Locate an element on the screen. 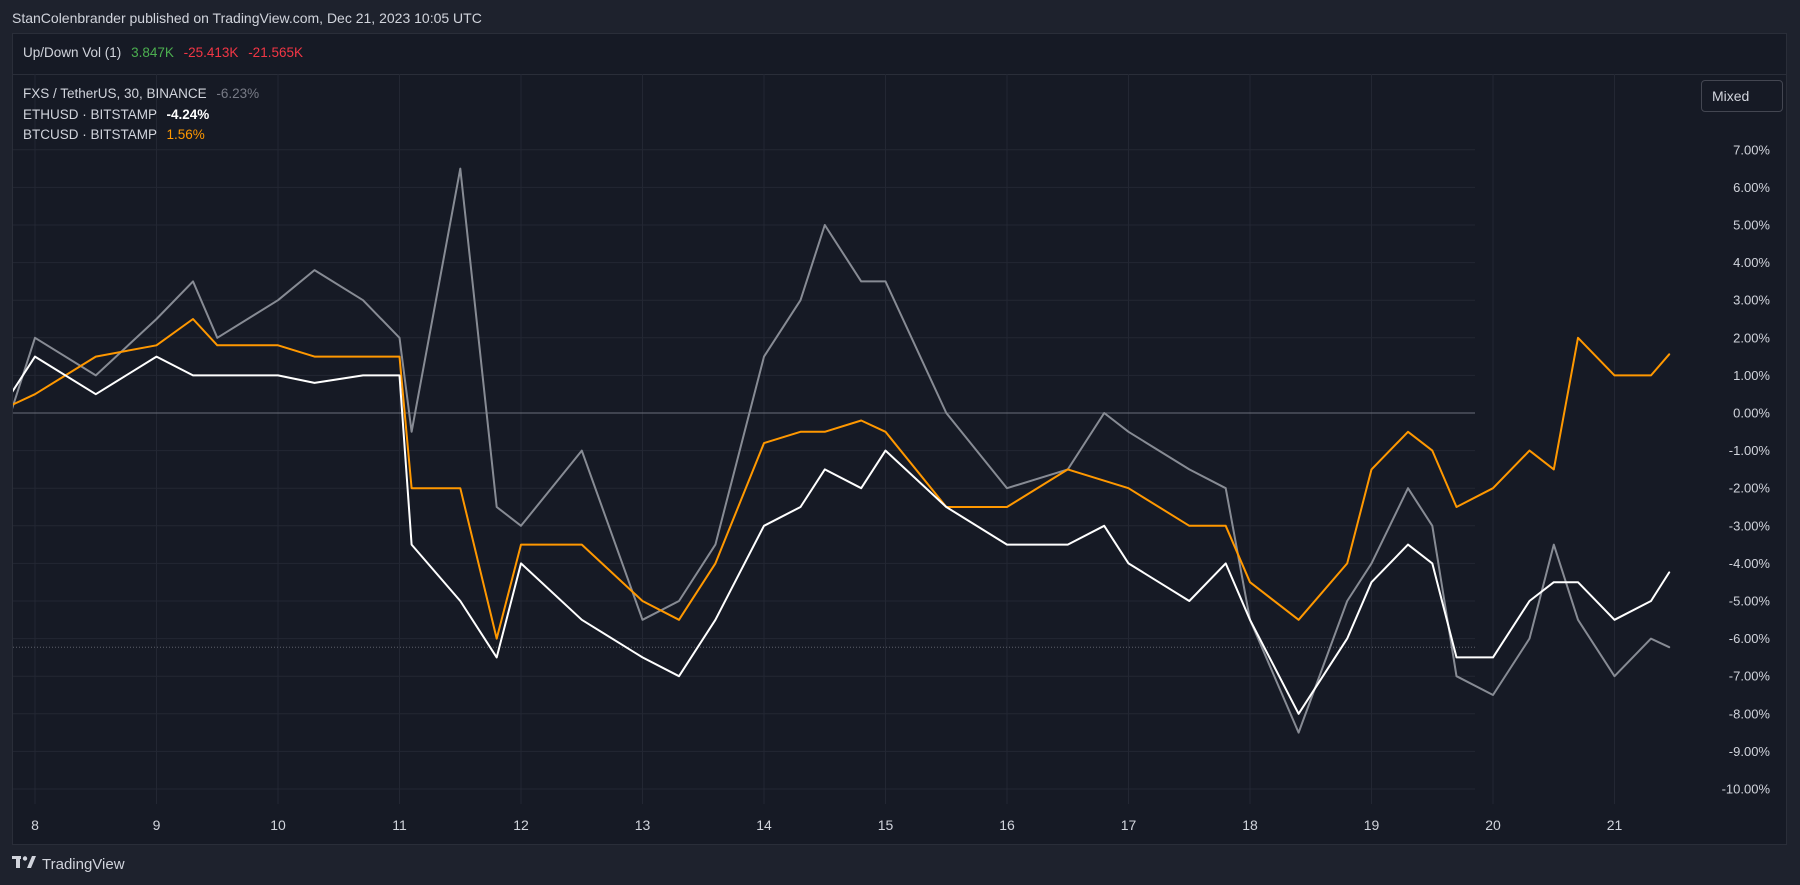  x-tick-label: 13 is located at coordinates (643, 825).